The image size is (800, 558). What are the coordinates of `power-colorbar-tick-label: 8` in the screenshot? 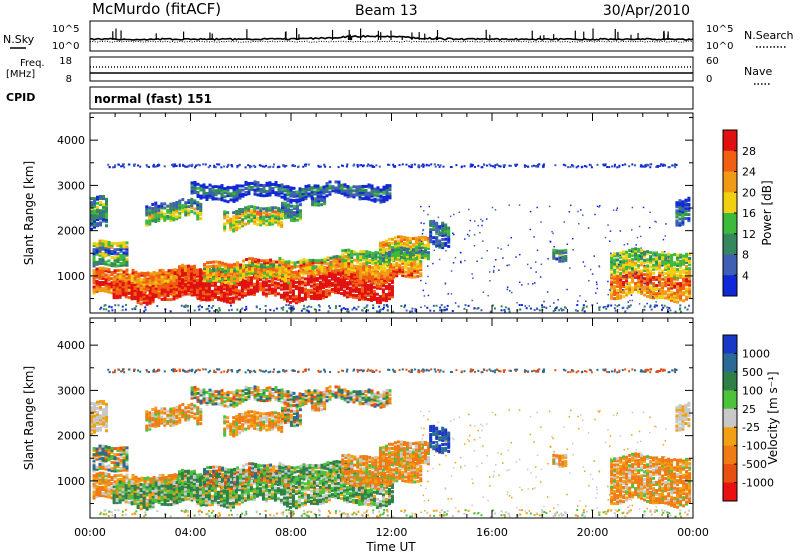 It's located at (745, 255).